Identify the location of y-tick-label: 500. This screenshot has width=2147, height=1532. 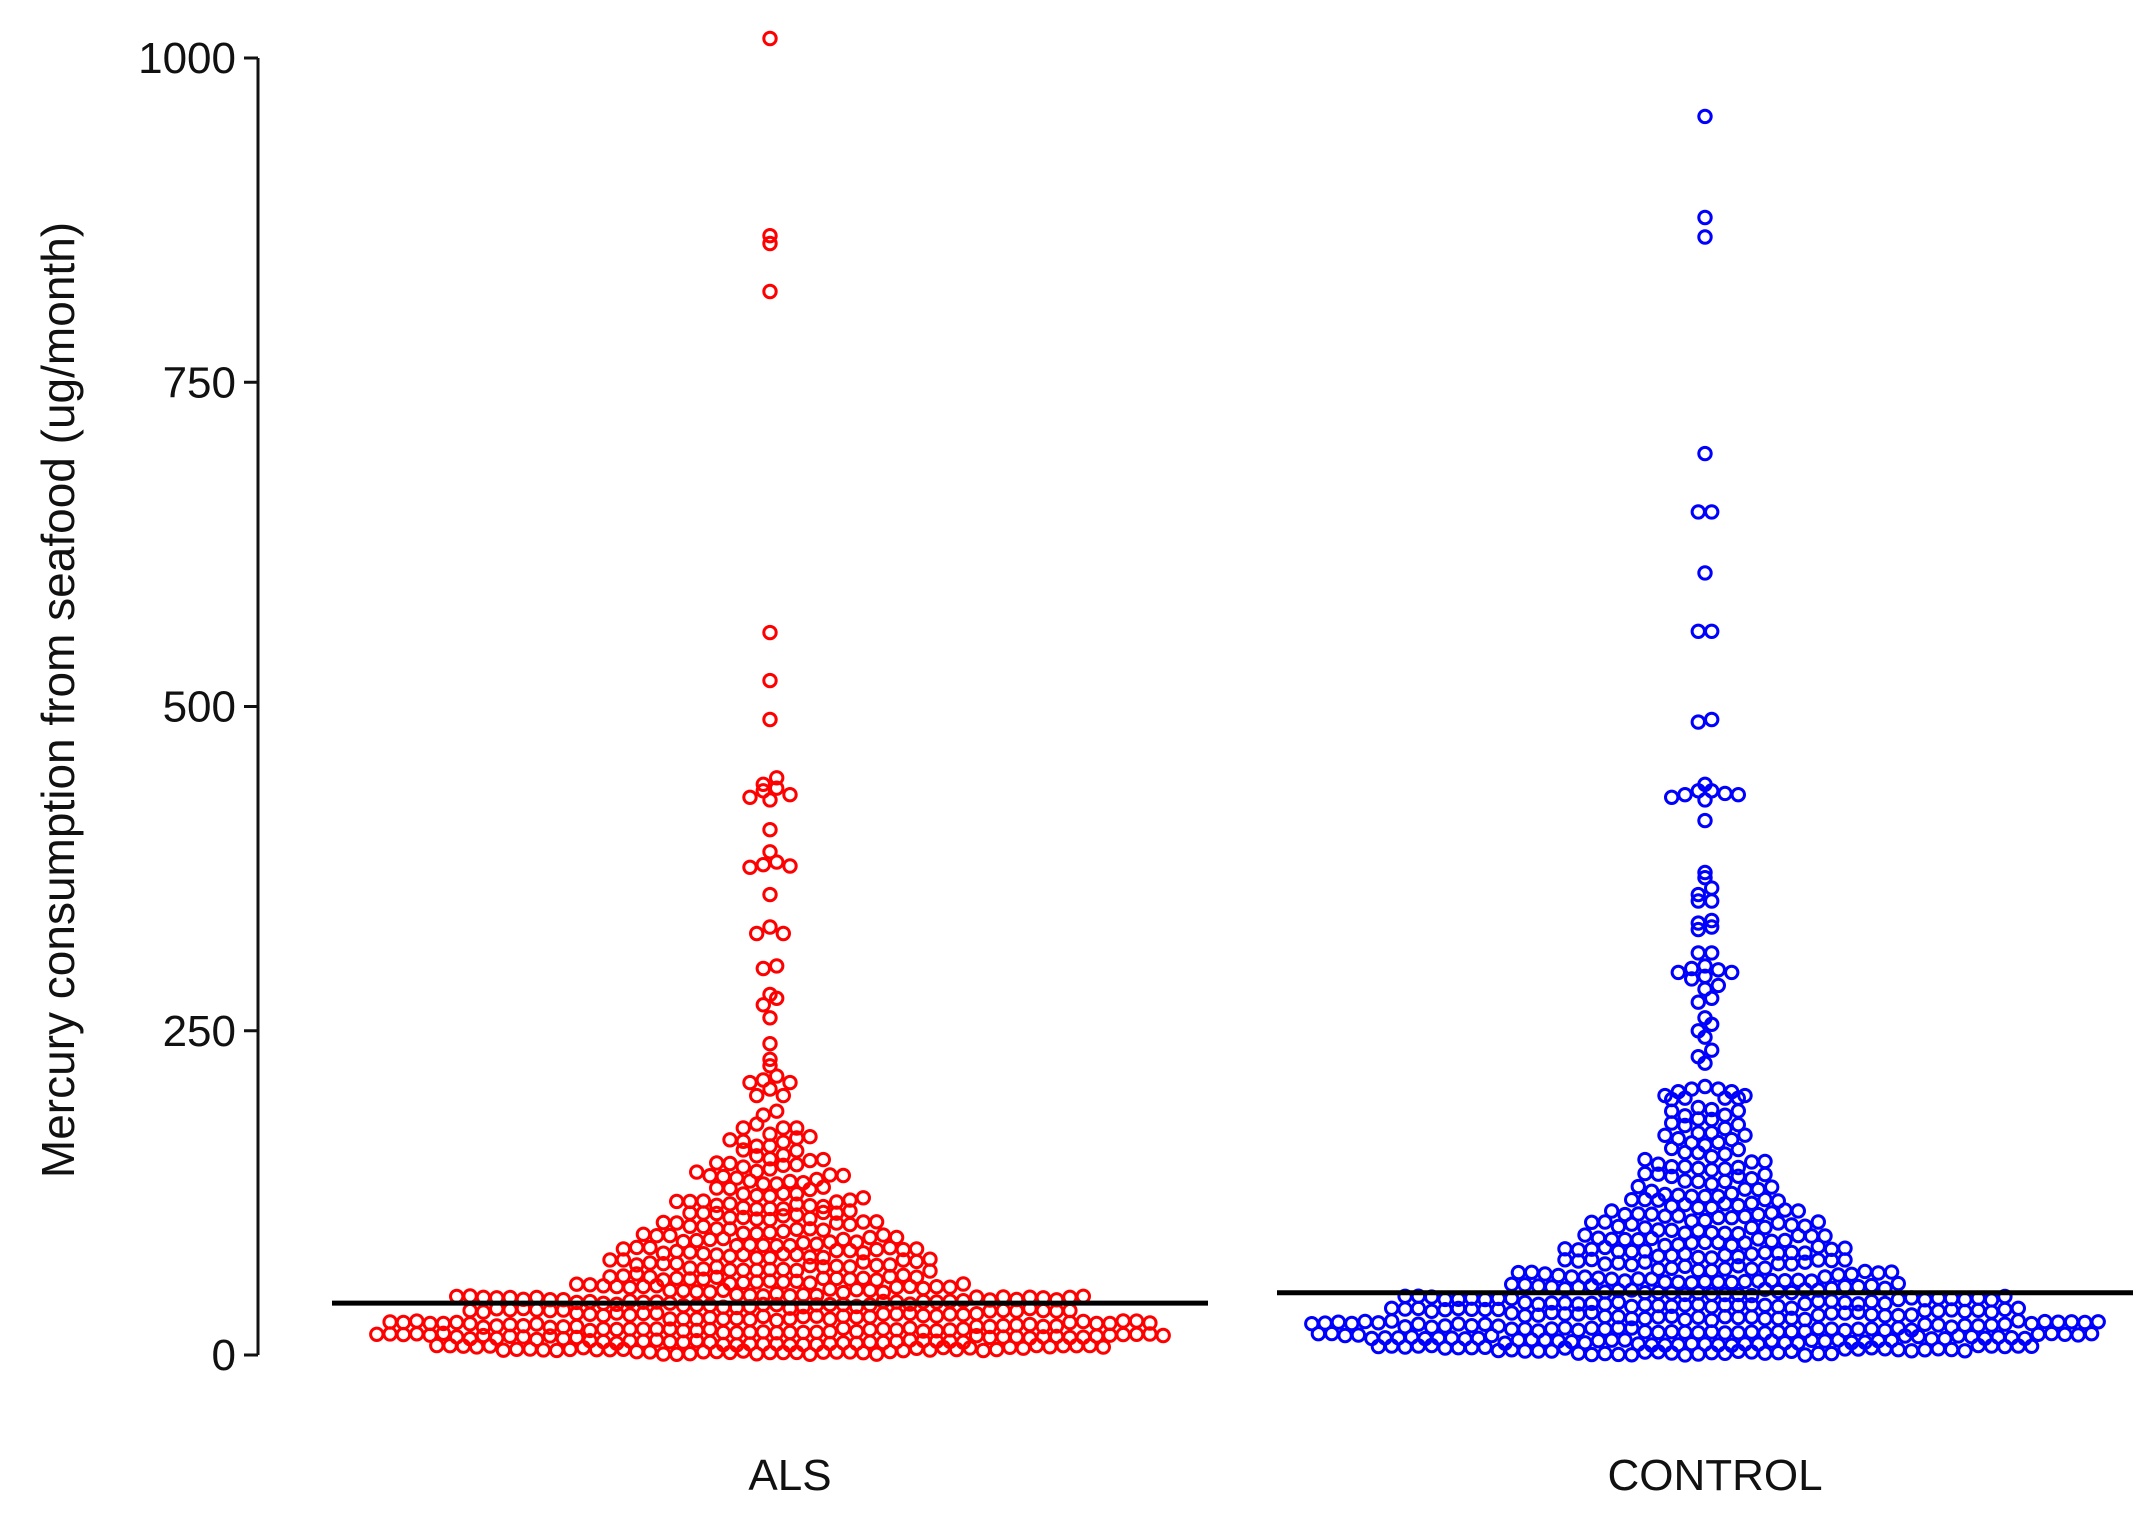
(199, 707).